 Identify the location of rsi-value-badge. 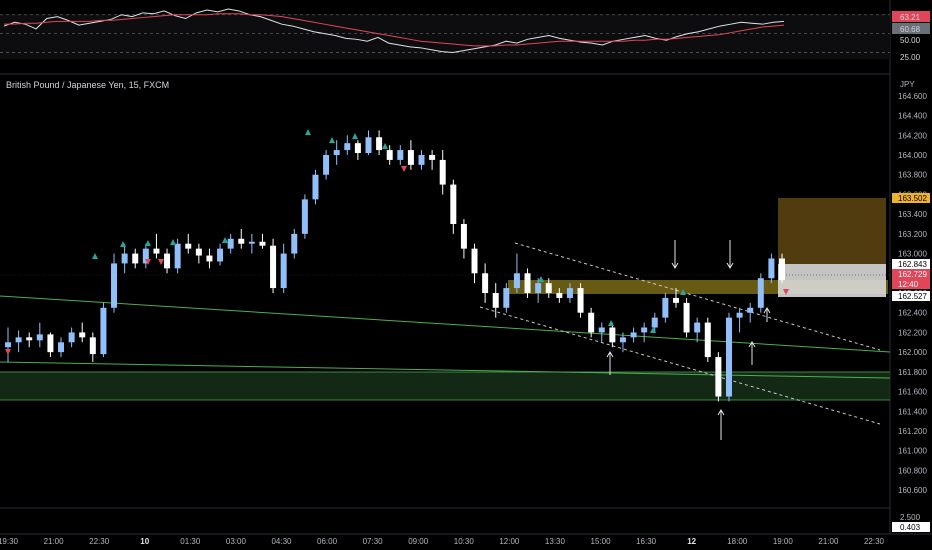
(911, 16).